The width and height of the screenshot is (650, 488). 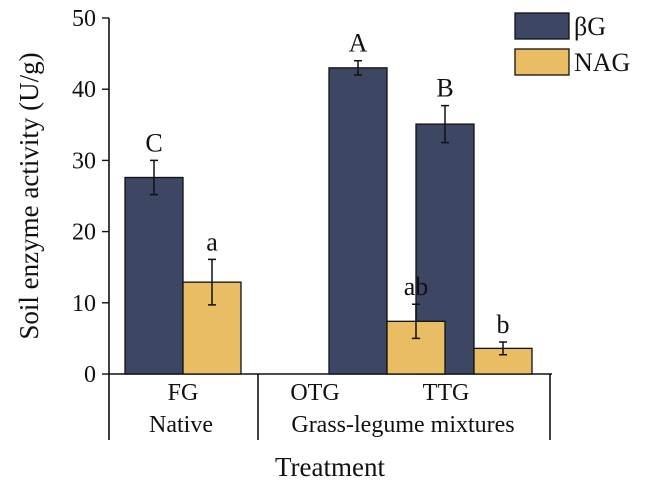 What do you see at coordinates (602, 62) in the screenshot?
I see `legend-label: NAG` at bounding box center [602, 62].